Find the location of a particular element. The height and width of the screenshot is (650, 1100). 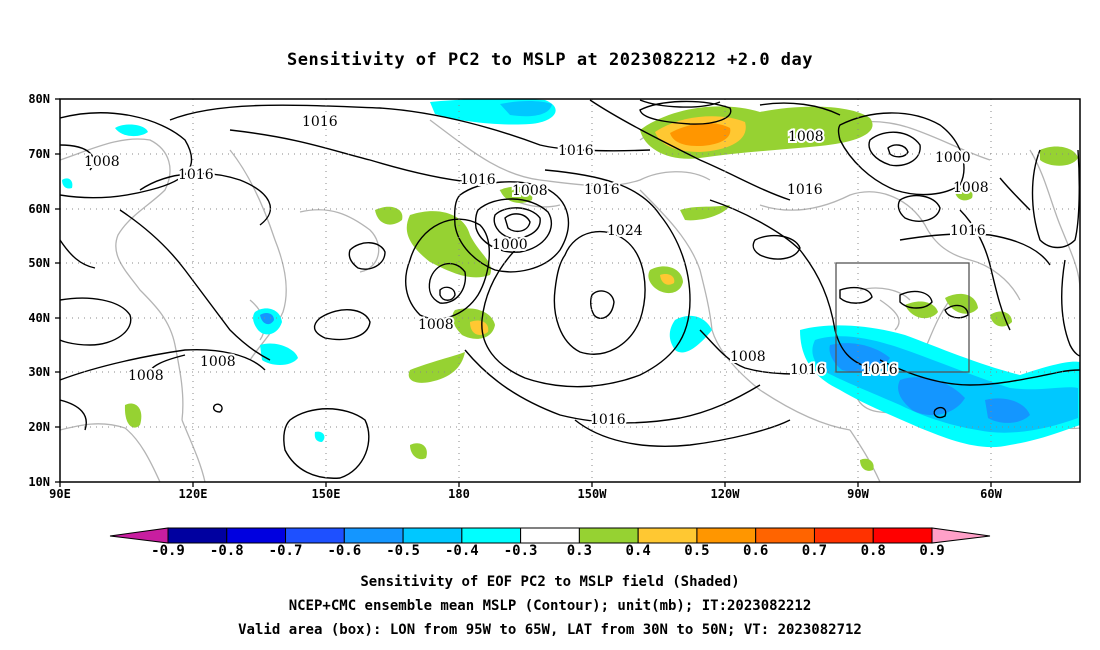

lat-label: 30N is located at coordinates (39, 372).